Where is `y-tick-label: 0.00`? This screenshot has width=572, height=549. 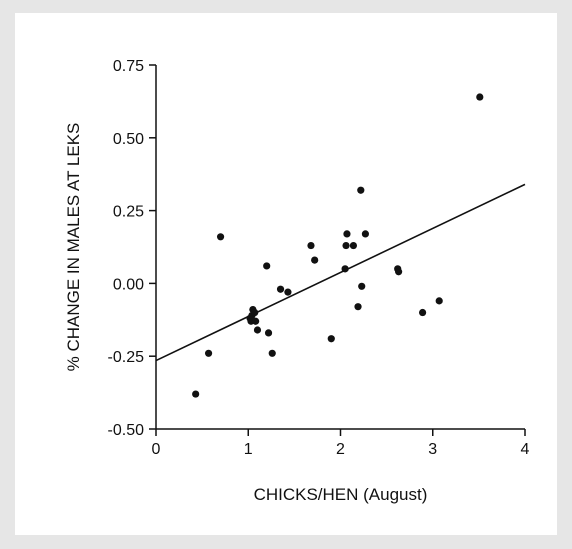 y-tick-label: 0.00 is located at coordinates (128, 284).